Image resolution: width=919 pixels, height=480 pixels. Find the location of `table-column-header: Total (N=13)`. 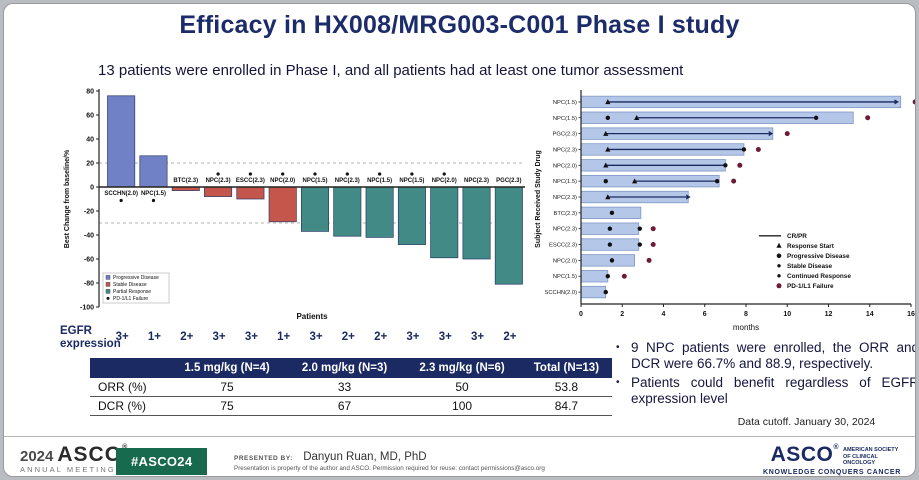

table-column-header: Total (N=13) is located at coordinates (566, 368).